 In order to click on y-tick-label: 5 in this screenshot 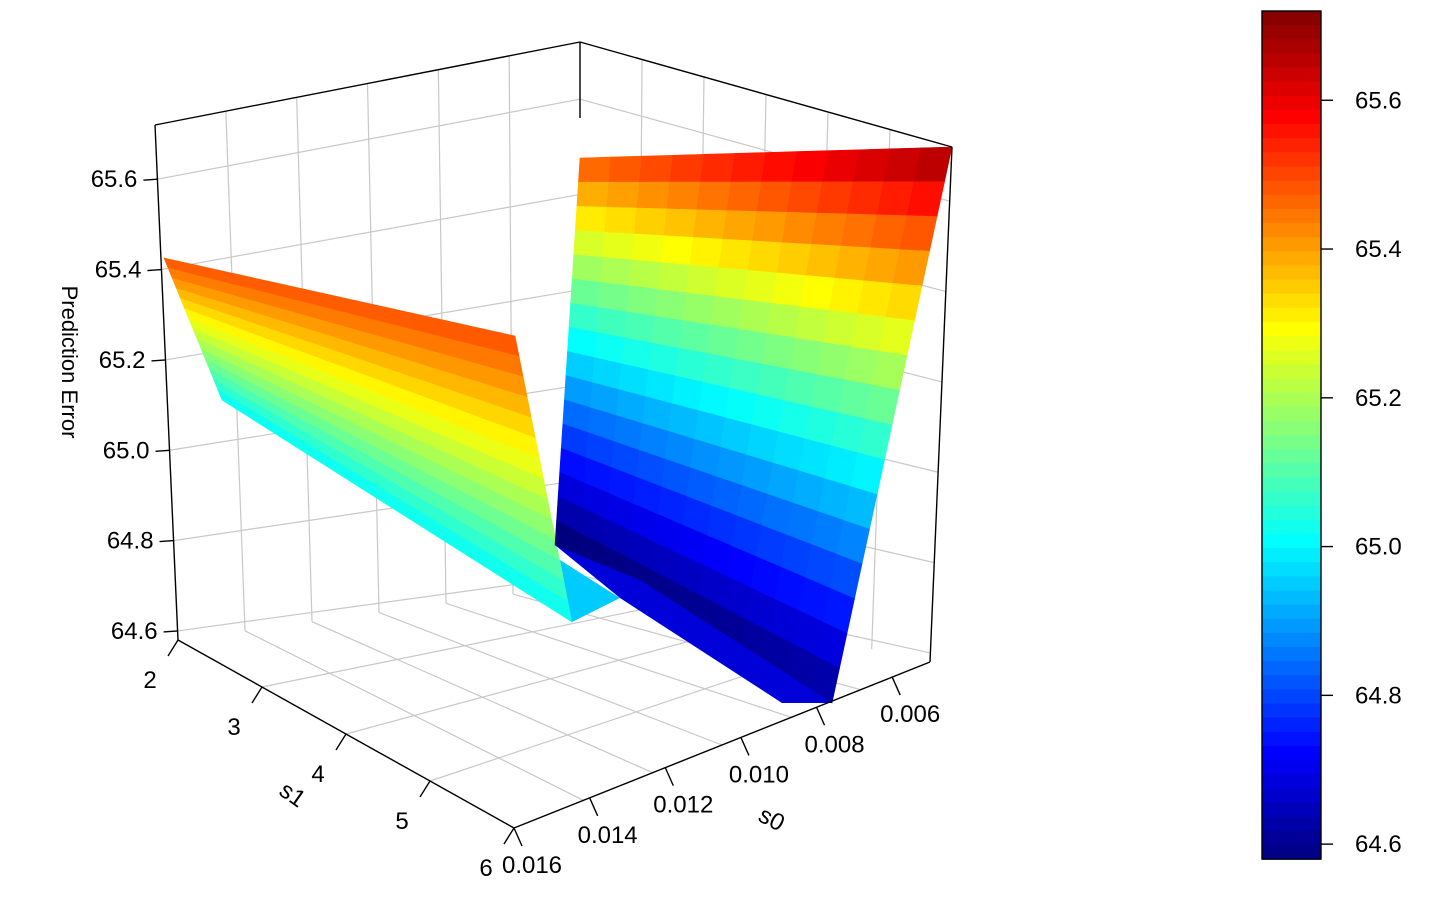, I will do `click(401, 821)`.